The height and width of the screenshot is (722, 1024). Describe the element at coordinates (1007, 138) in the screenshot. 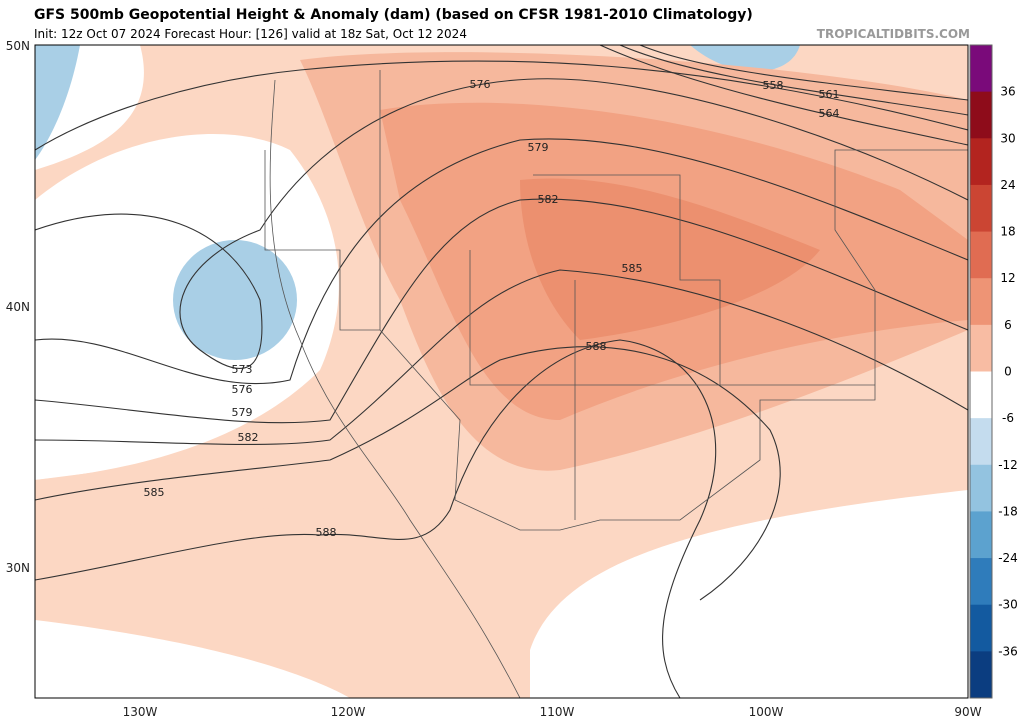

I see `colorbar-label: 30` at that location.